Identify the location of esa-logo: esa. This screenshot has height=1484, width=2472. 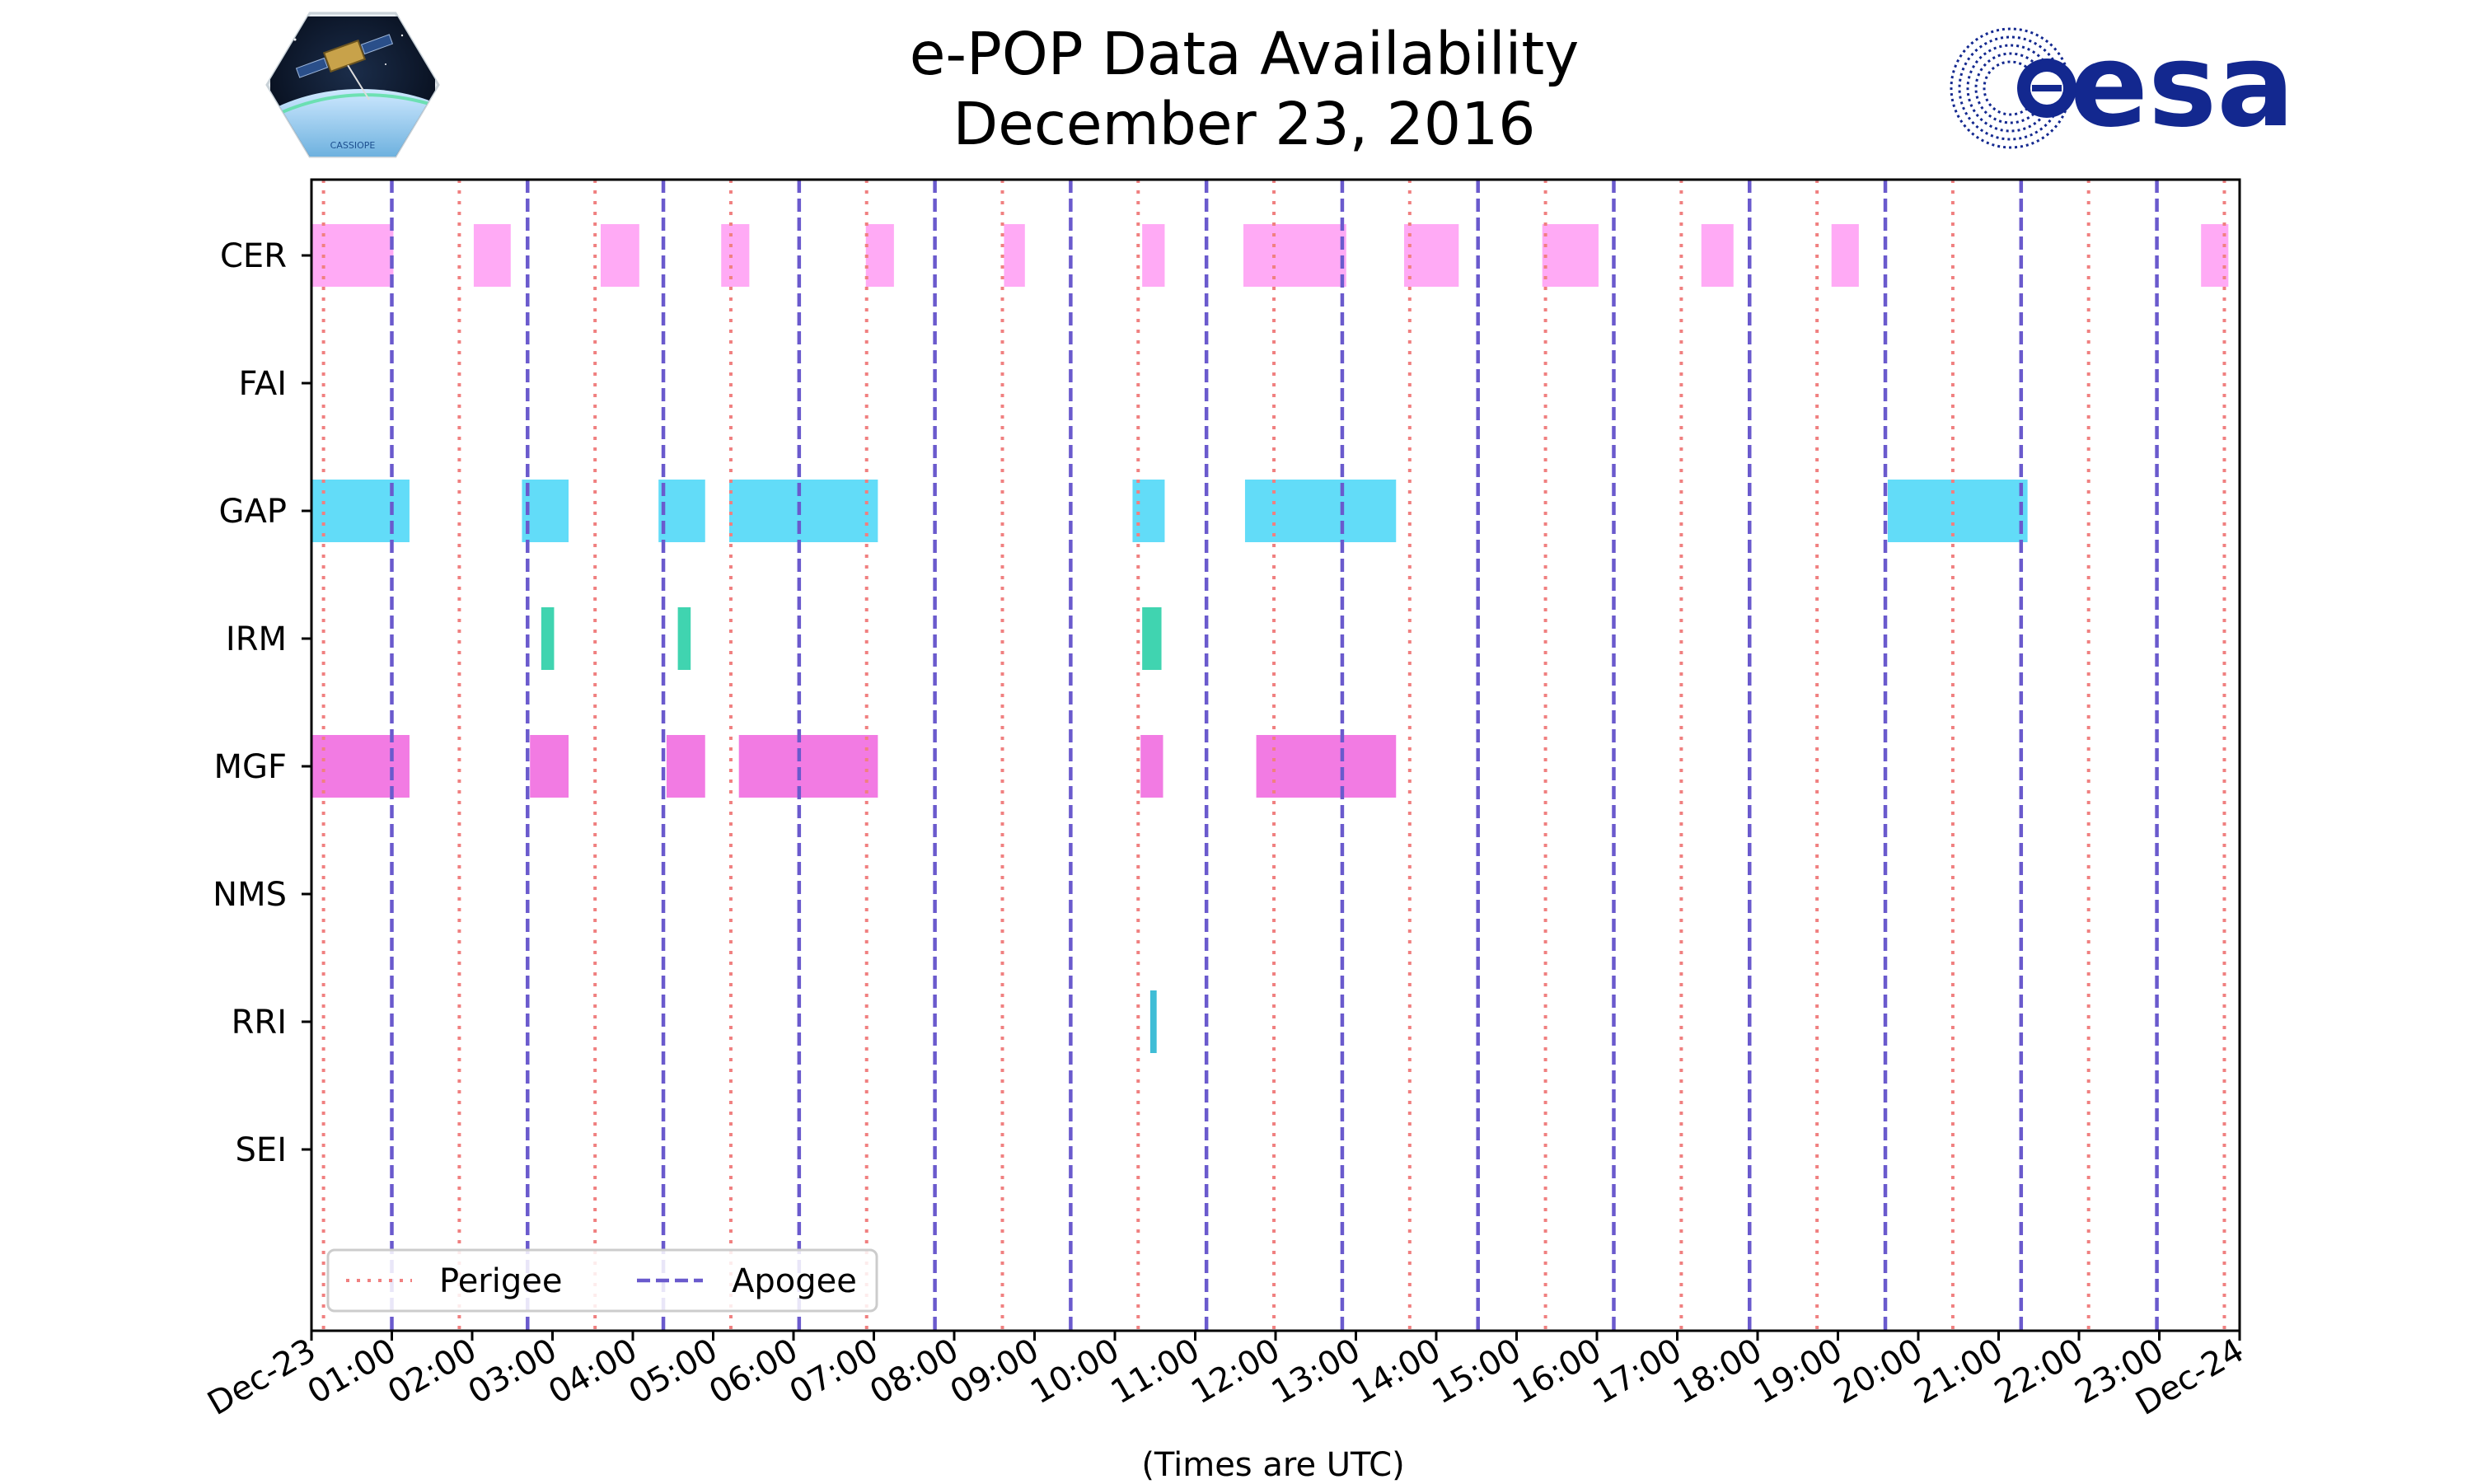
(2127, 88).